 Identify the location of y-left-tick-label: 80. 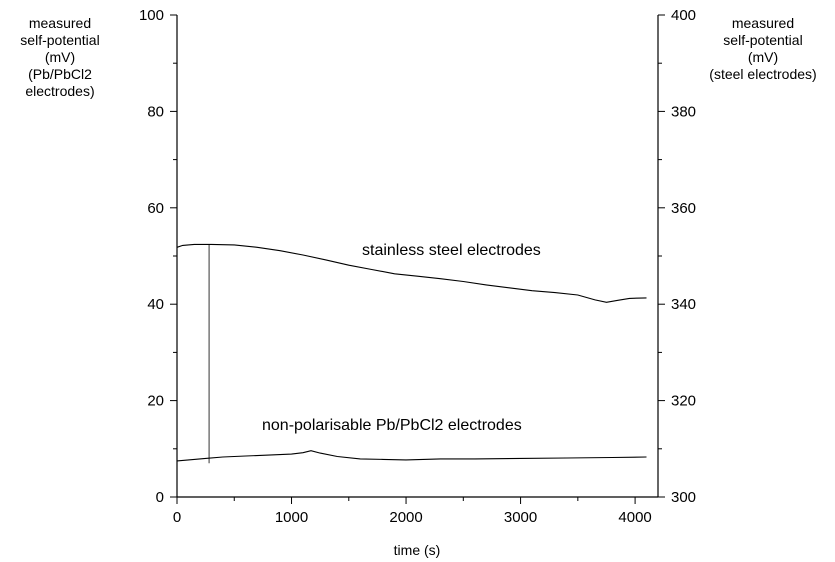
(155, 111).